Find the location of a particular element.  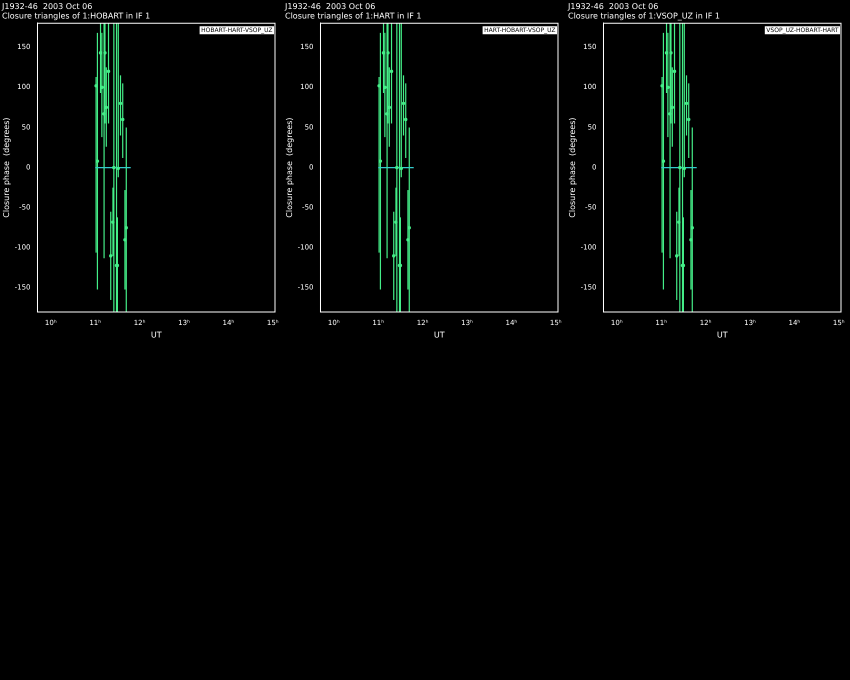

chart-subtitle: Closure triangles of 1:HOBART in IF 1 is located at coordinates (76, 15).